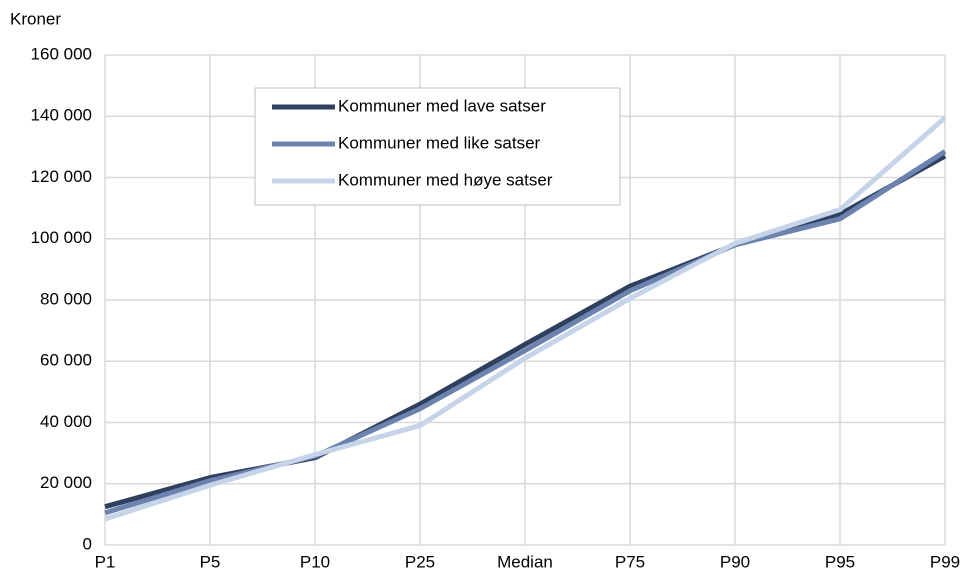  What do you see at coordinates (840, 561) in the screenshot?
I see `x-tick-label: P95` at bounding box center [840, 561].